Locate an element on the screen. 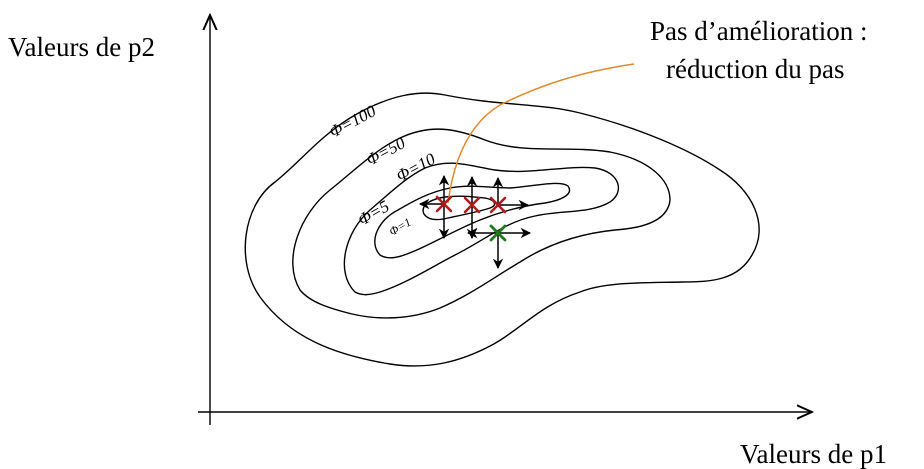 This screenshot has height=469, width=924. y-axis-label: Valeurs de p2 is located at coordinates (81, 47).